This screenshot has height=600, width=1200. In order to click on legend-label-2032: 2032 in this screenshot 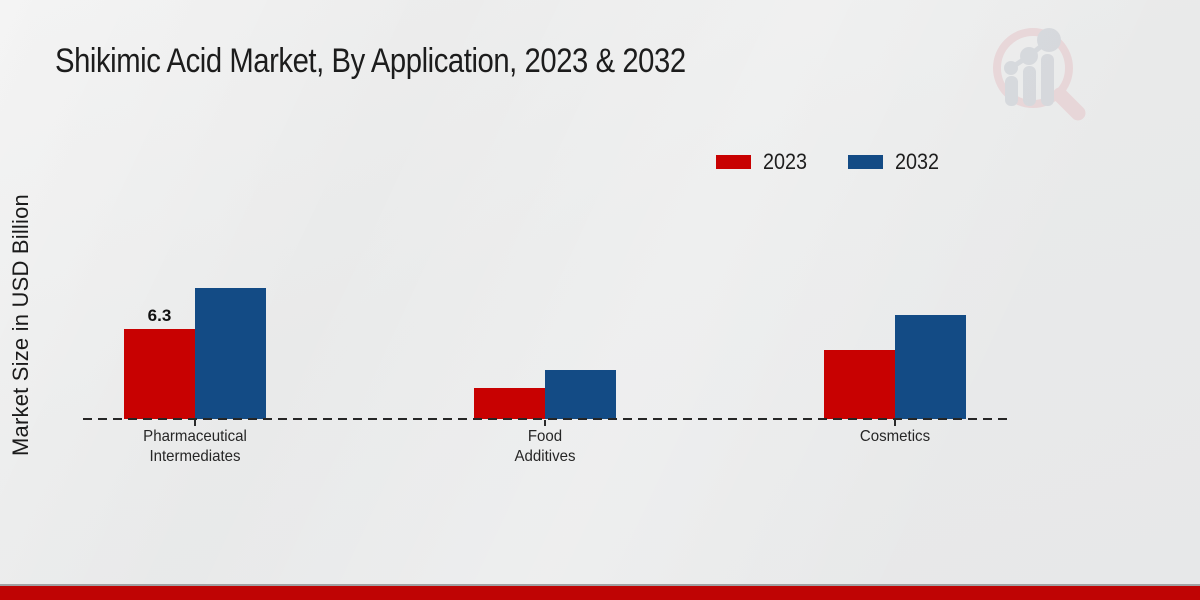, I will do `click(917, 161)`.